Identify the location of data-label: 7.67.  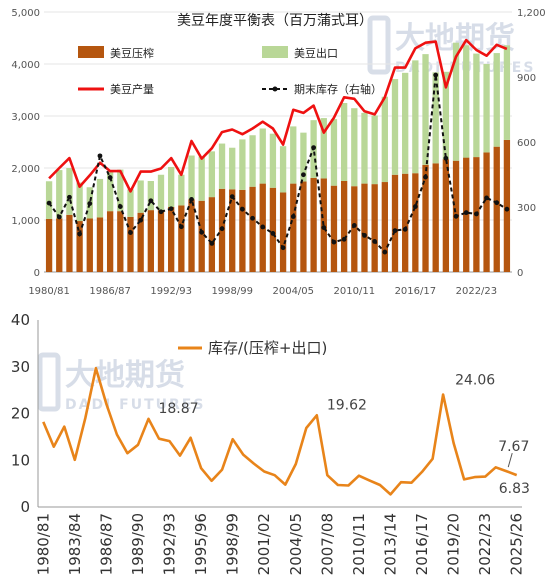
(513, 447).